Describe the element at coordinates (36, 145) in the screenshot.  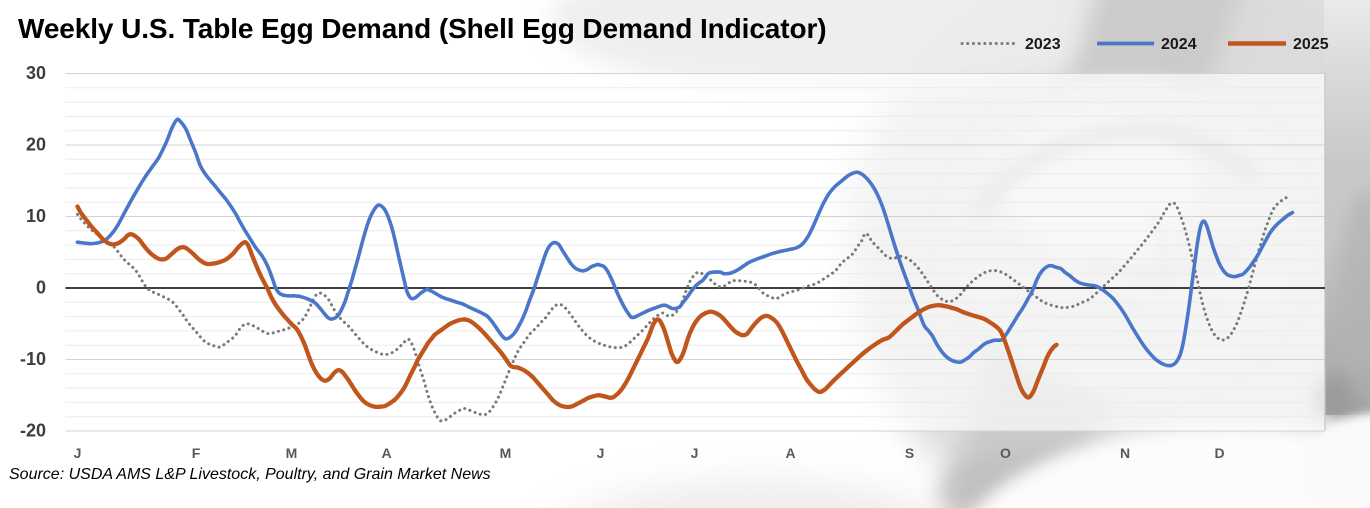
I see `svg-text: 20` at that location.